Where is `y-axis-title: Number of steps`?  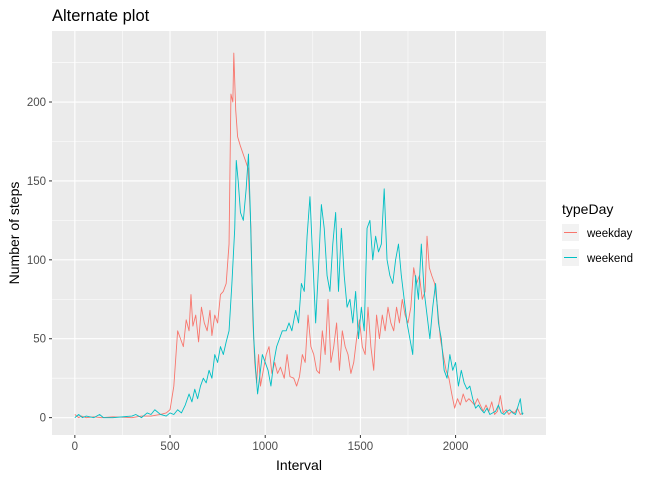
y-axis-title: Number of steps is located at coordinates (14, 233).